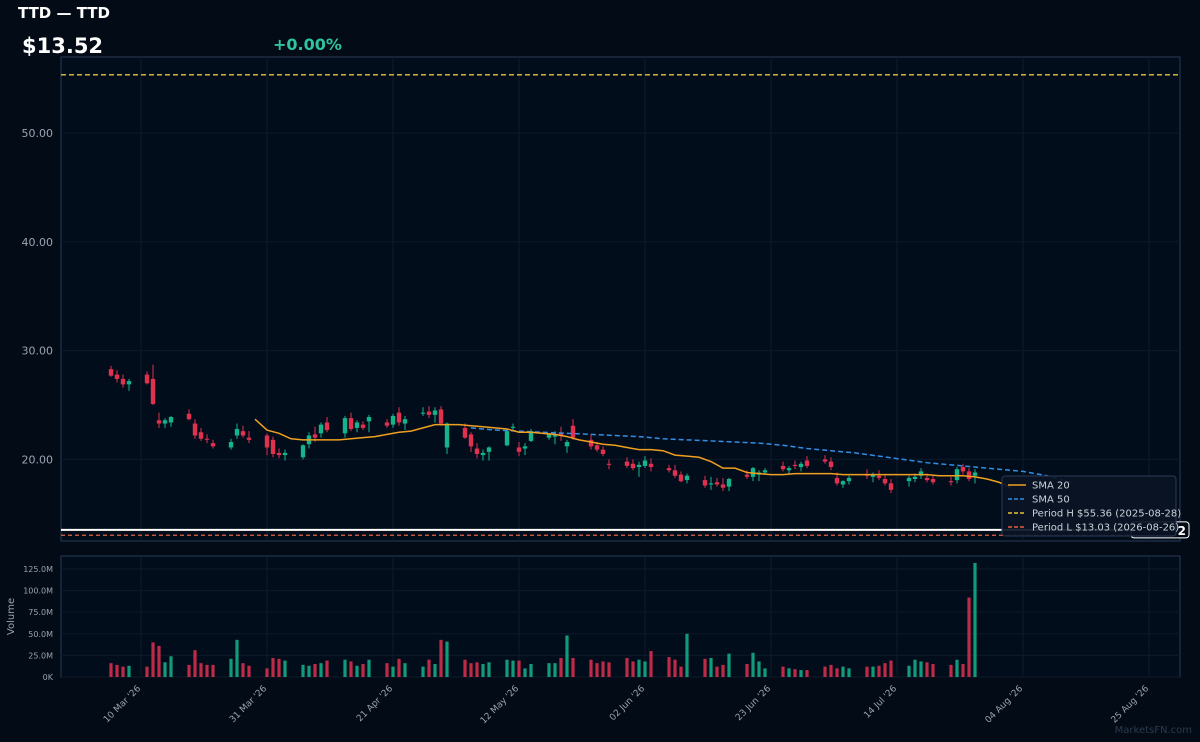  I want to click on volume-tick-label: 50.0M, so click(40, 634).